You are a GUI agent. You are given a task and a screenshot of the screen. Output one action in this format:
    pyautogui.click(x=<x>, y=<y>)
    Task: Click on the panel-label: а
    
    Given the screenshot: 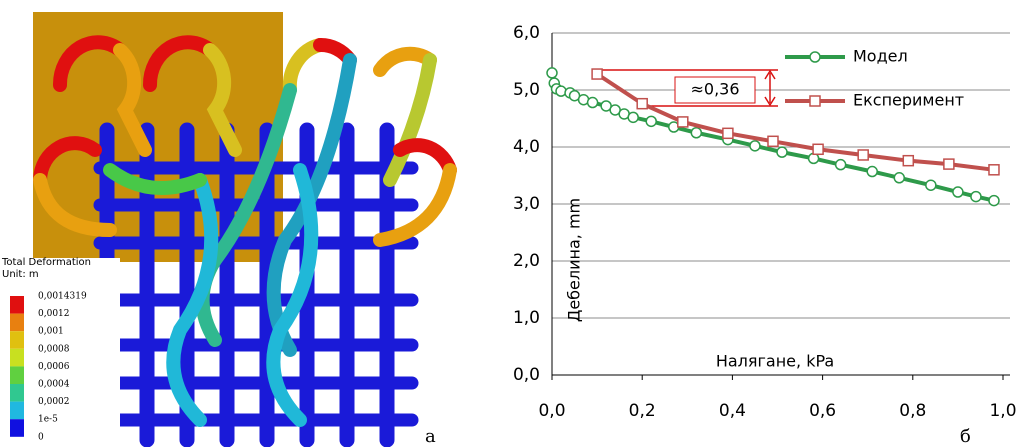 What is the action you would take?
    pyautogui.click(x=430, y=436)
    